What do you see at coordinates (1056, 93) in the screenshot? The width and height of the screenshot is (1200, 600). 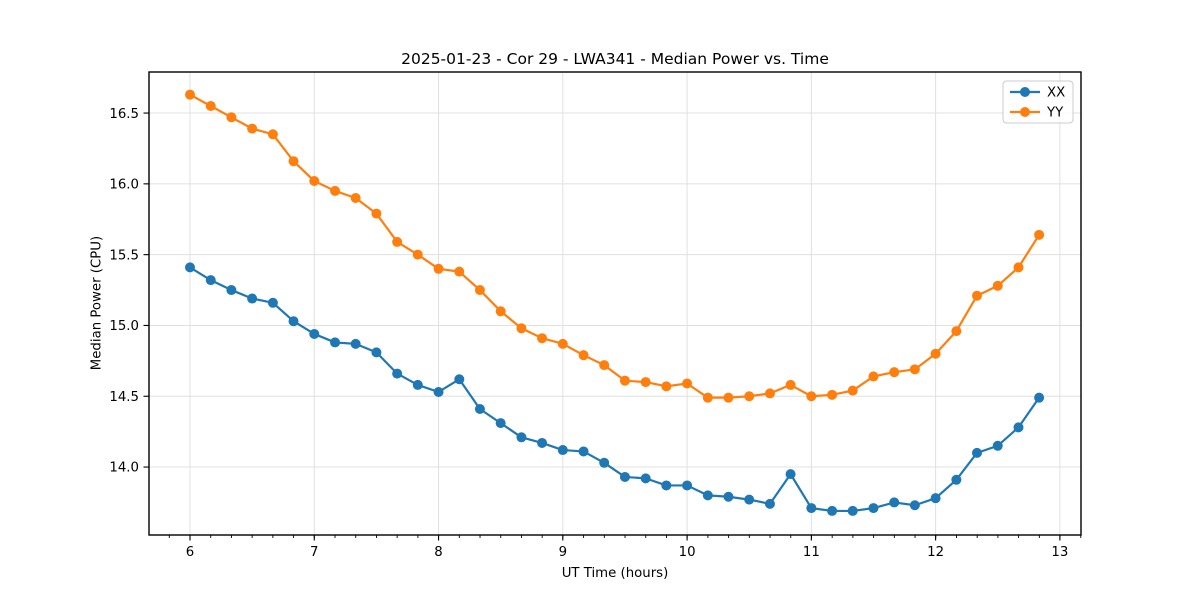 I see `legend-label: XX` at bounding box center [1056, 93].